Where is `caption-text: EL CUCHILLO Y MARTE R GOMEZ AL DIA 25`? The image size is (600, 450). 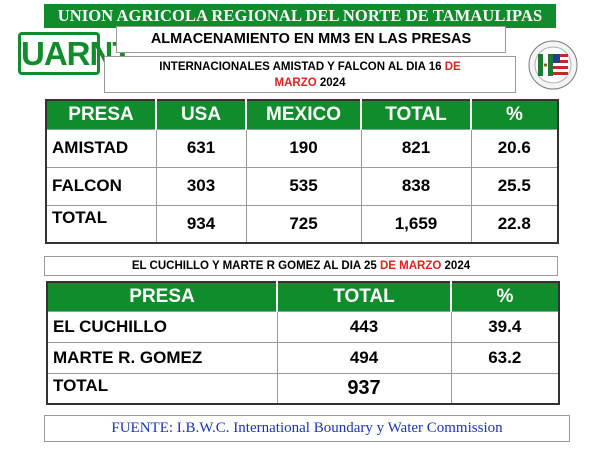
caption-text: EL CUCHILLO Y MARTE R GOMEZ AL DIA 25 is located at coordinates (255, 266).